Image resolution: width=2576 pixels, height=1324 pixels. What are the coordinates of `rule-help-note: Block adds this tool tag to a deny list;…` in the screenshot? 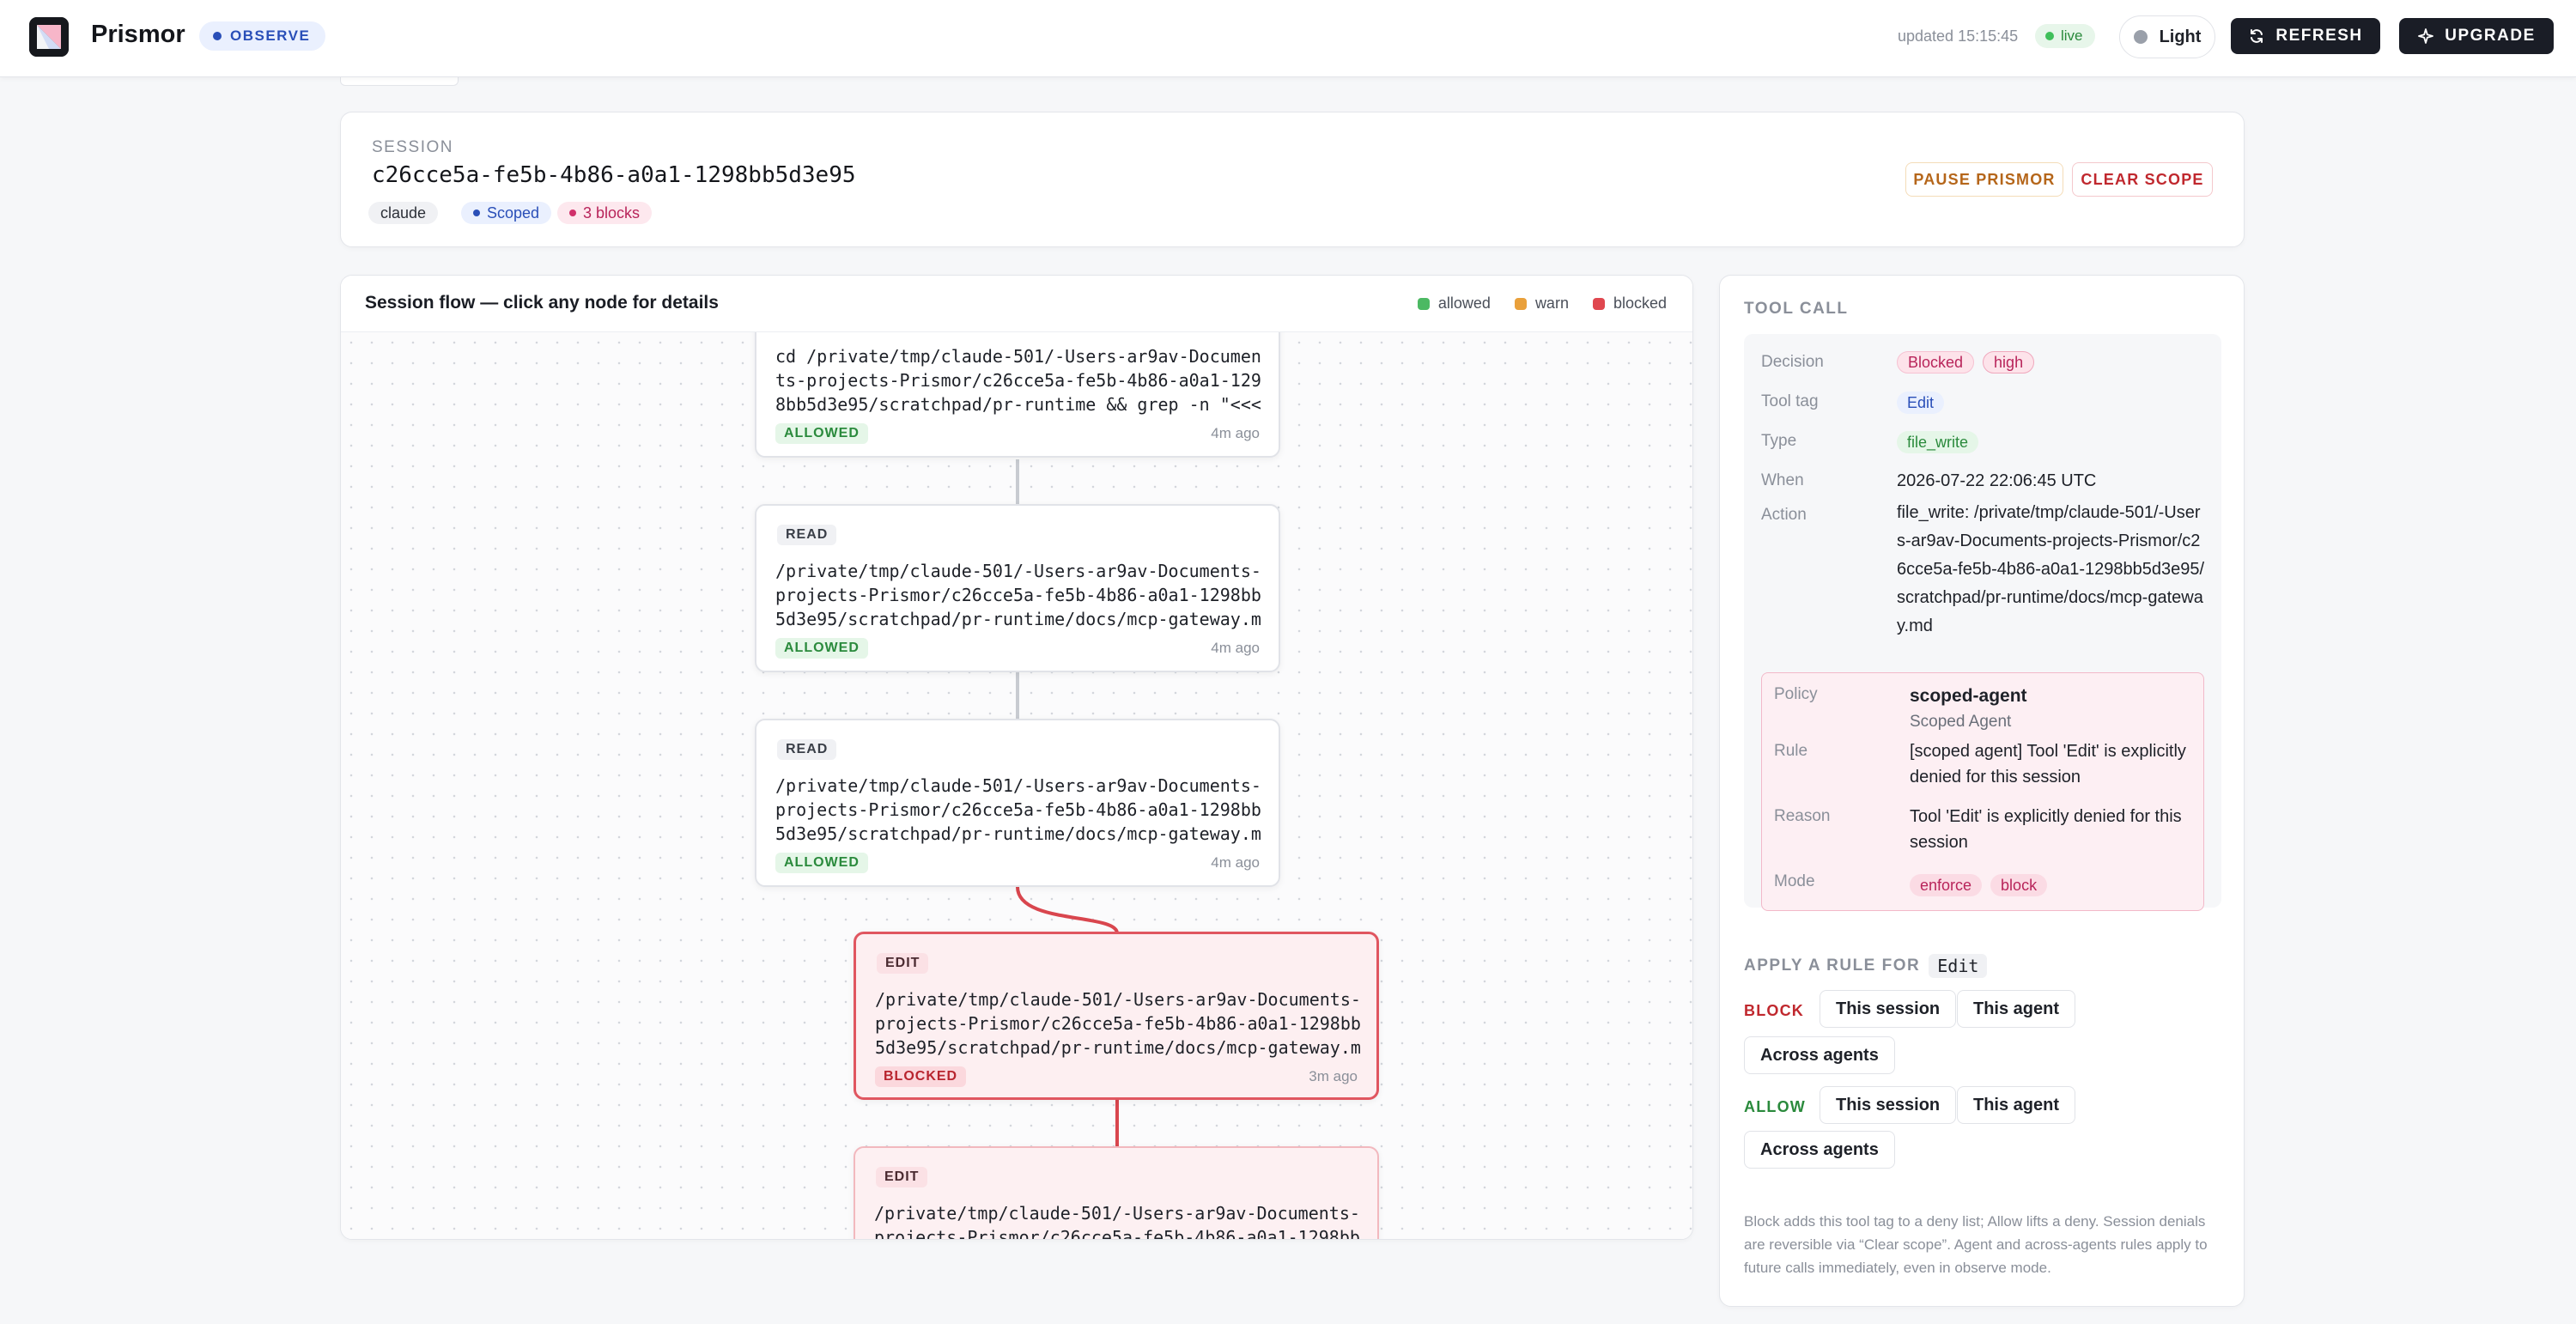 It's located at (1976, 1244).